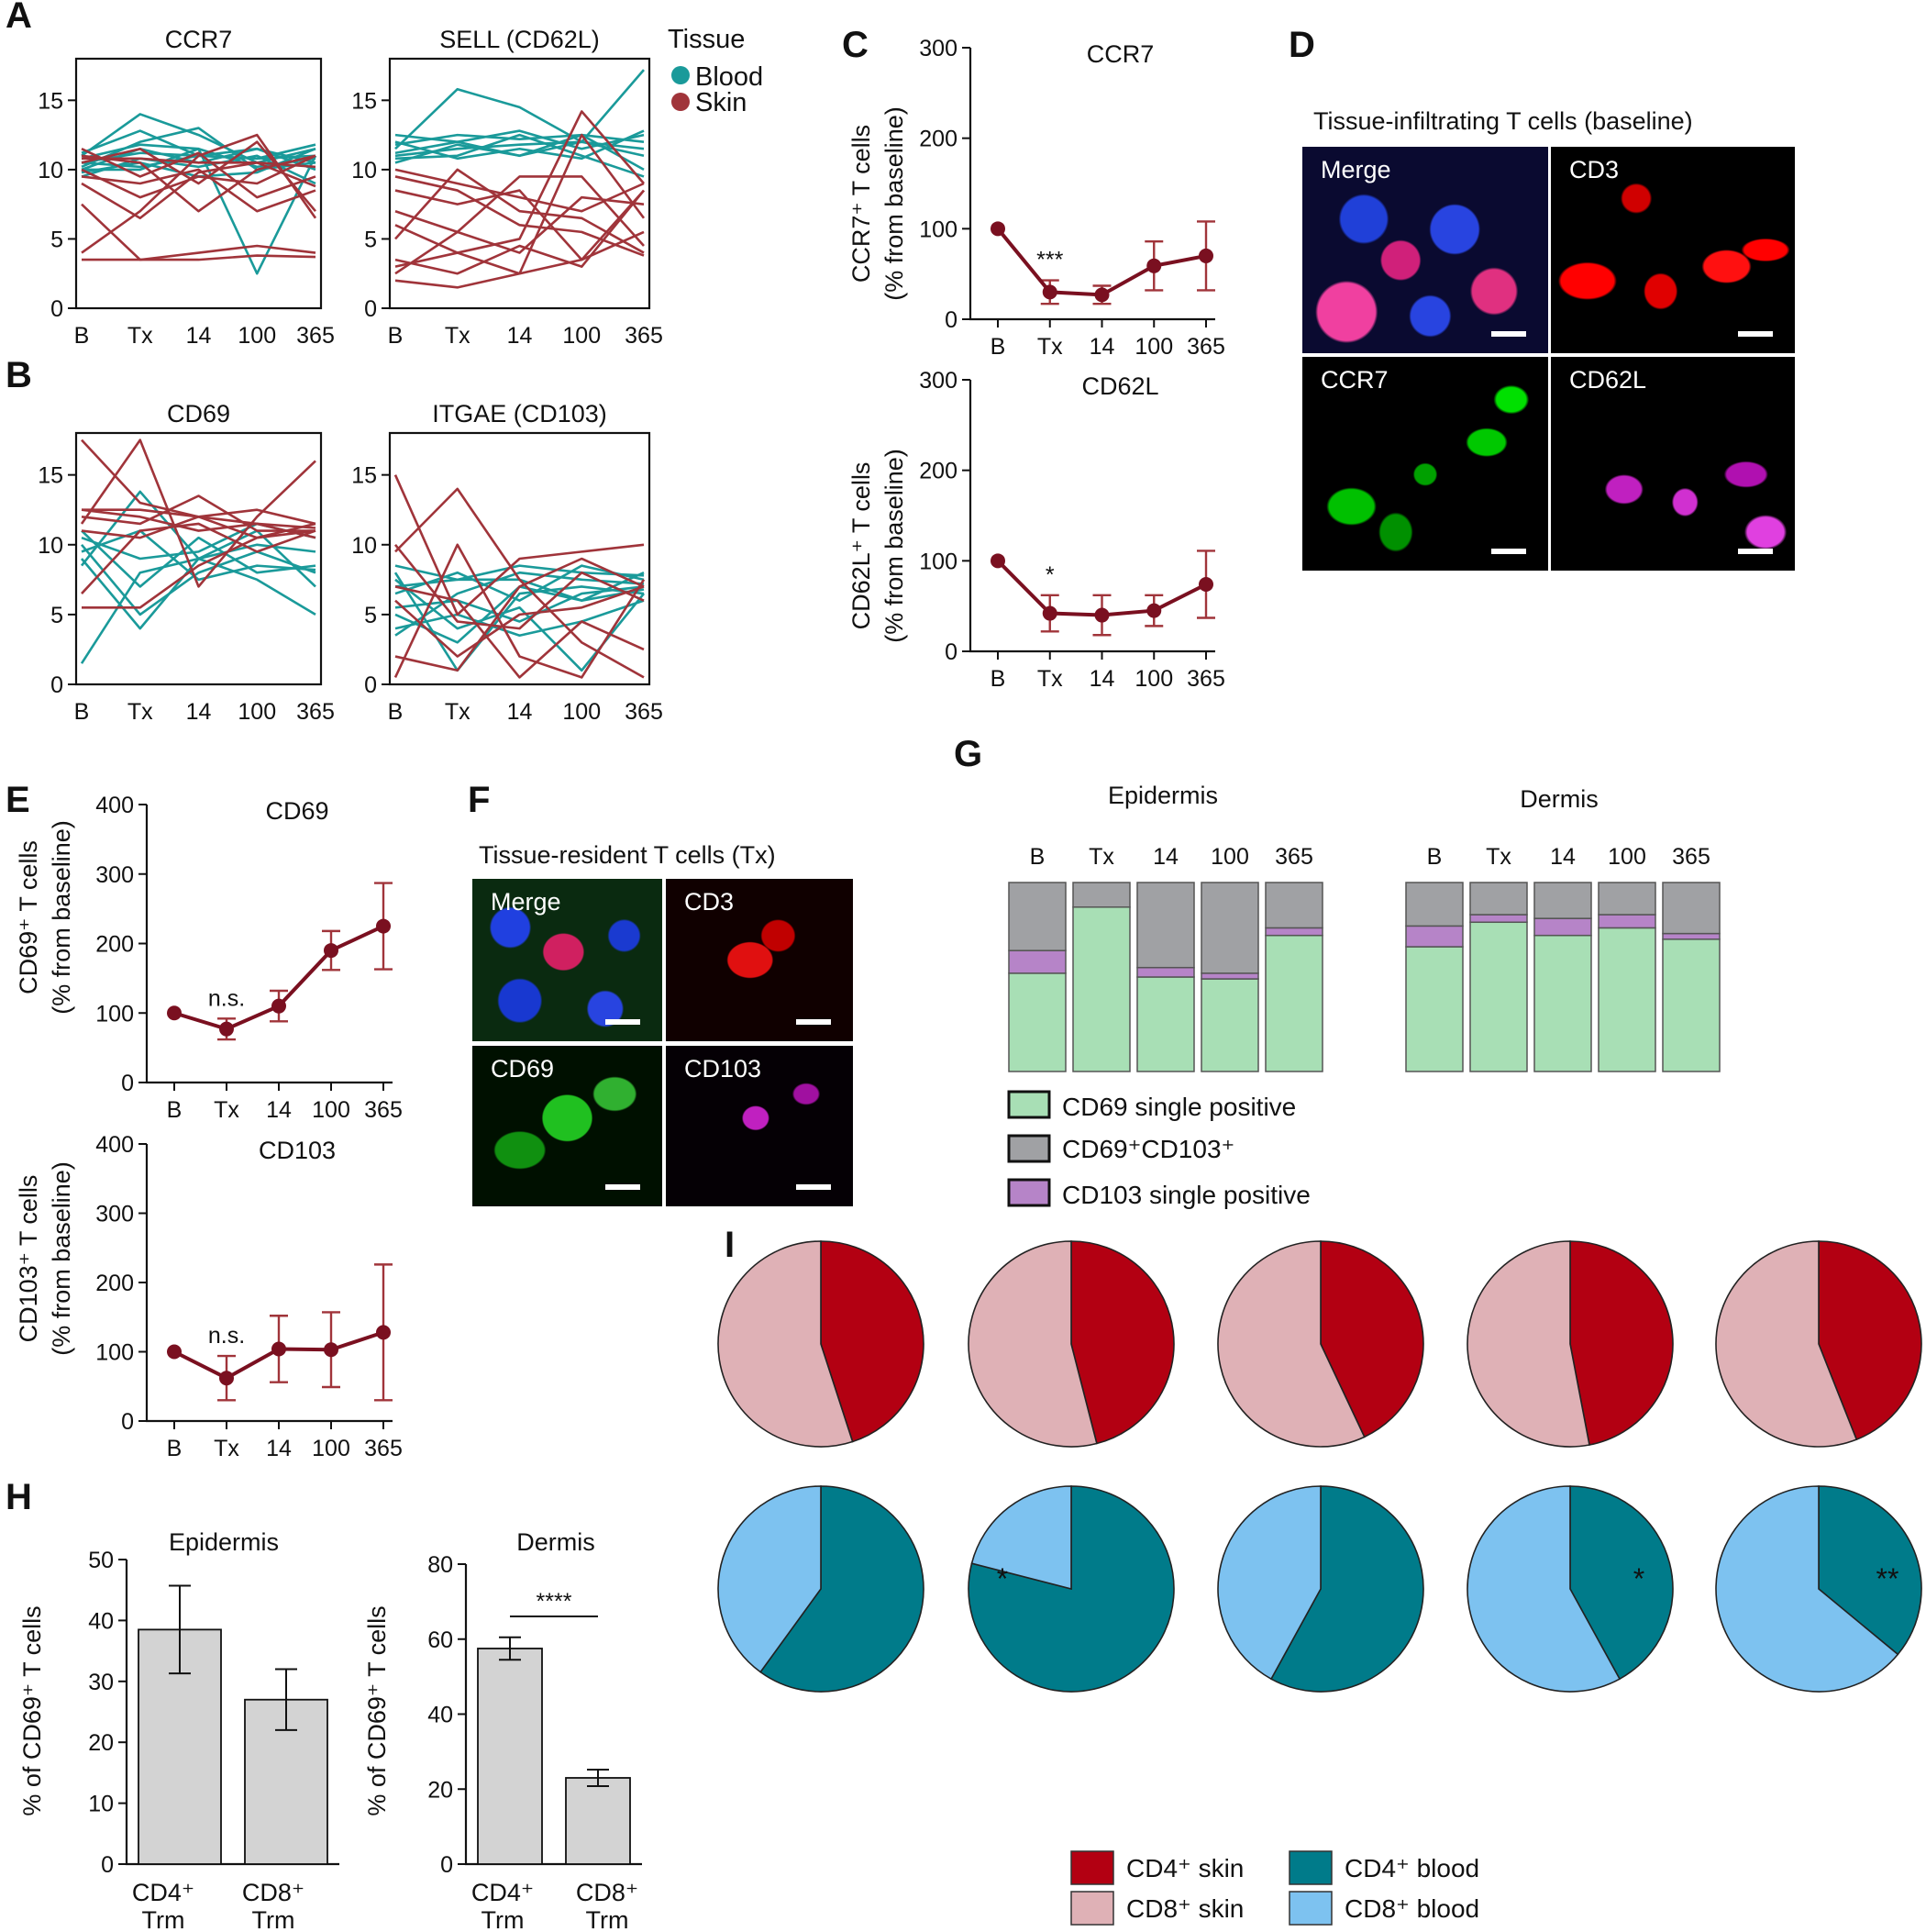 The height and width of the screenshot is (1932, 1926). Describe the element at coordinates (730, 1245) in the screenshot. I see `panel-label-i: I` at that location.